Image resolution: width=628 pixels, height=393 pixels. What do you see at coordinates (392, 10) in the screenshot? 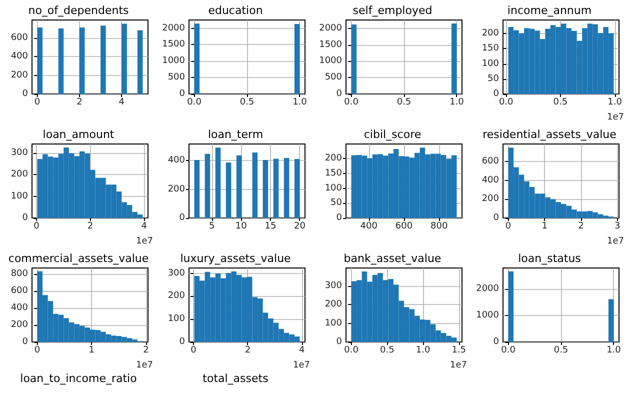
I see `chart-title: self_employed` at bounding box center [392, 10].